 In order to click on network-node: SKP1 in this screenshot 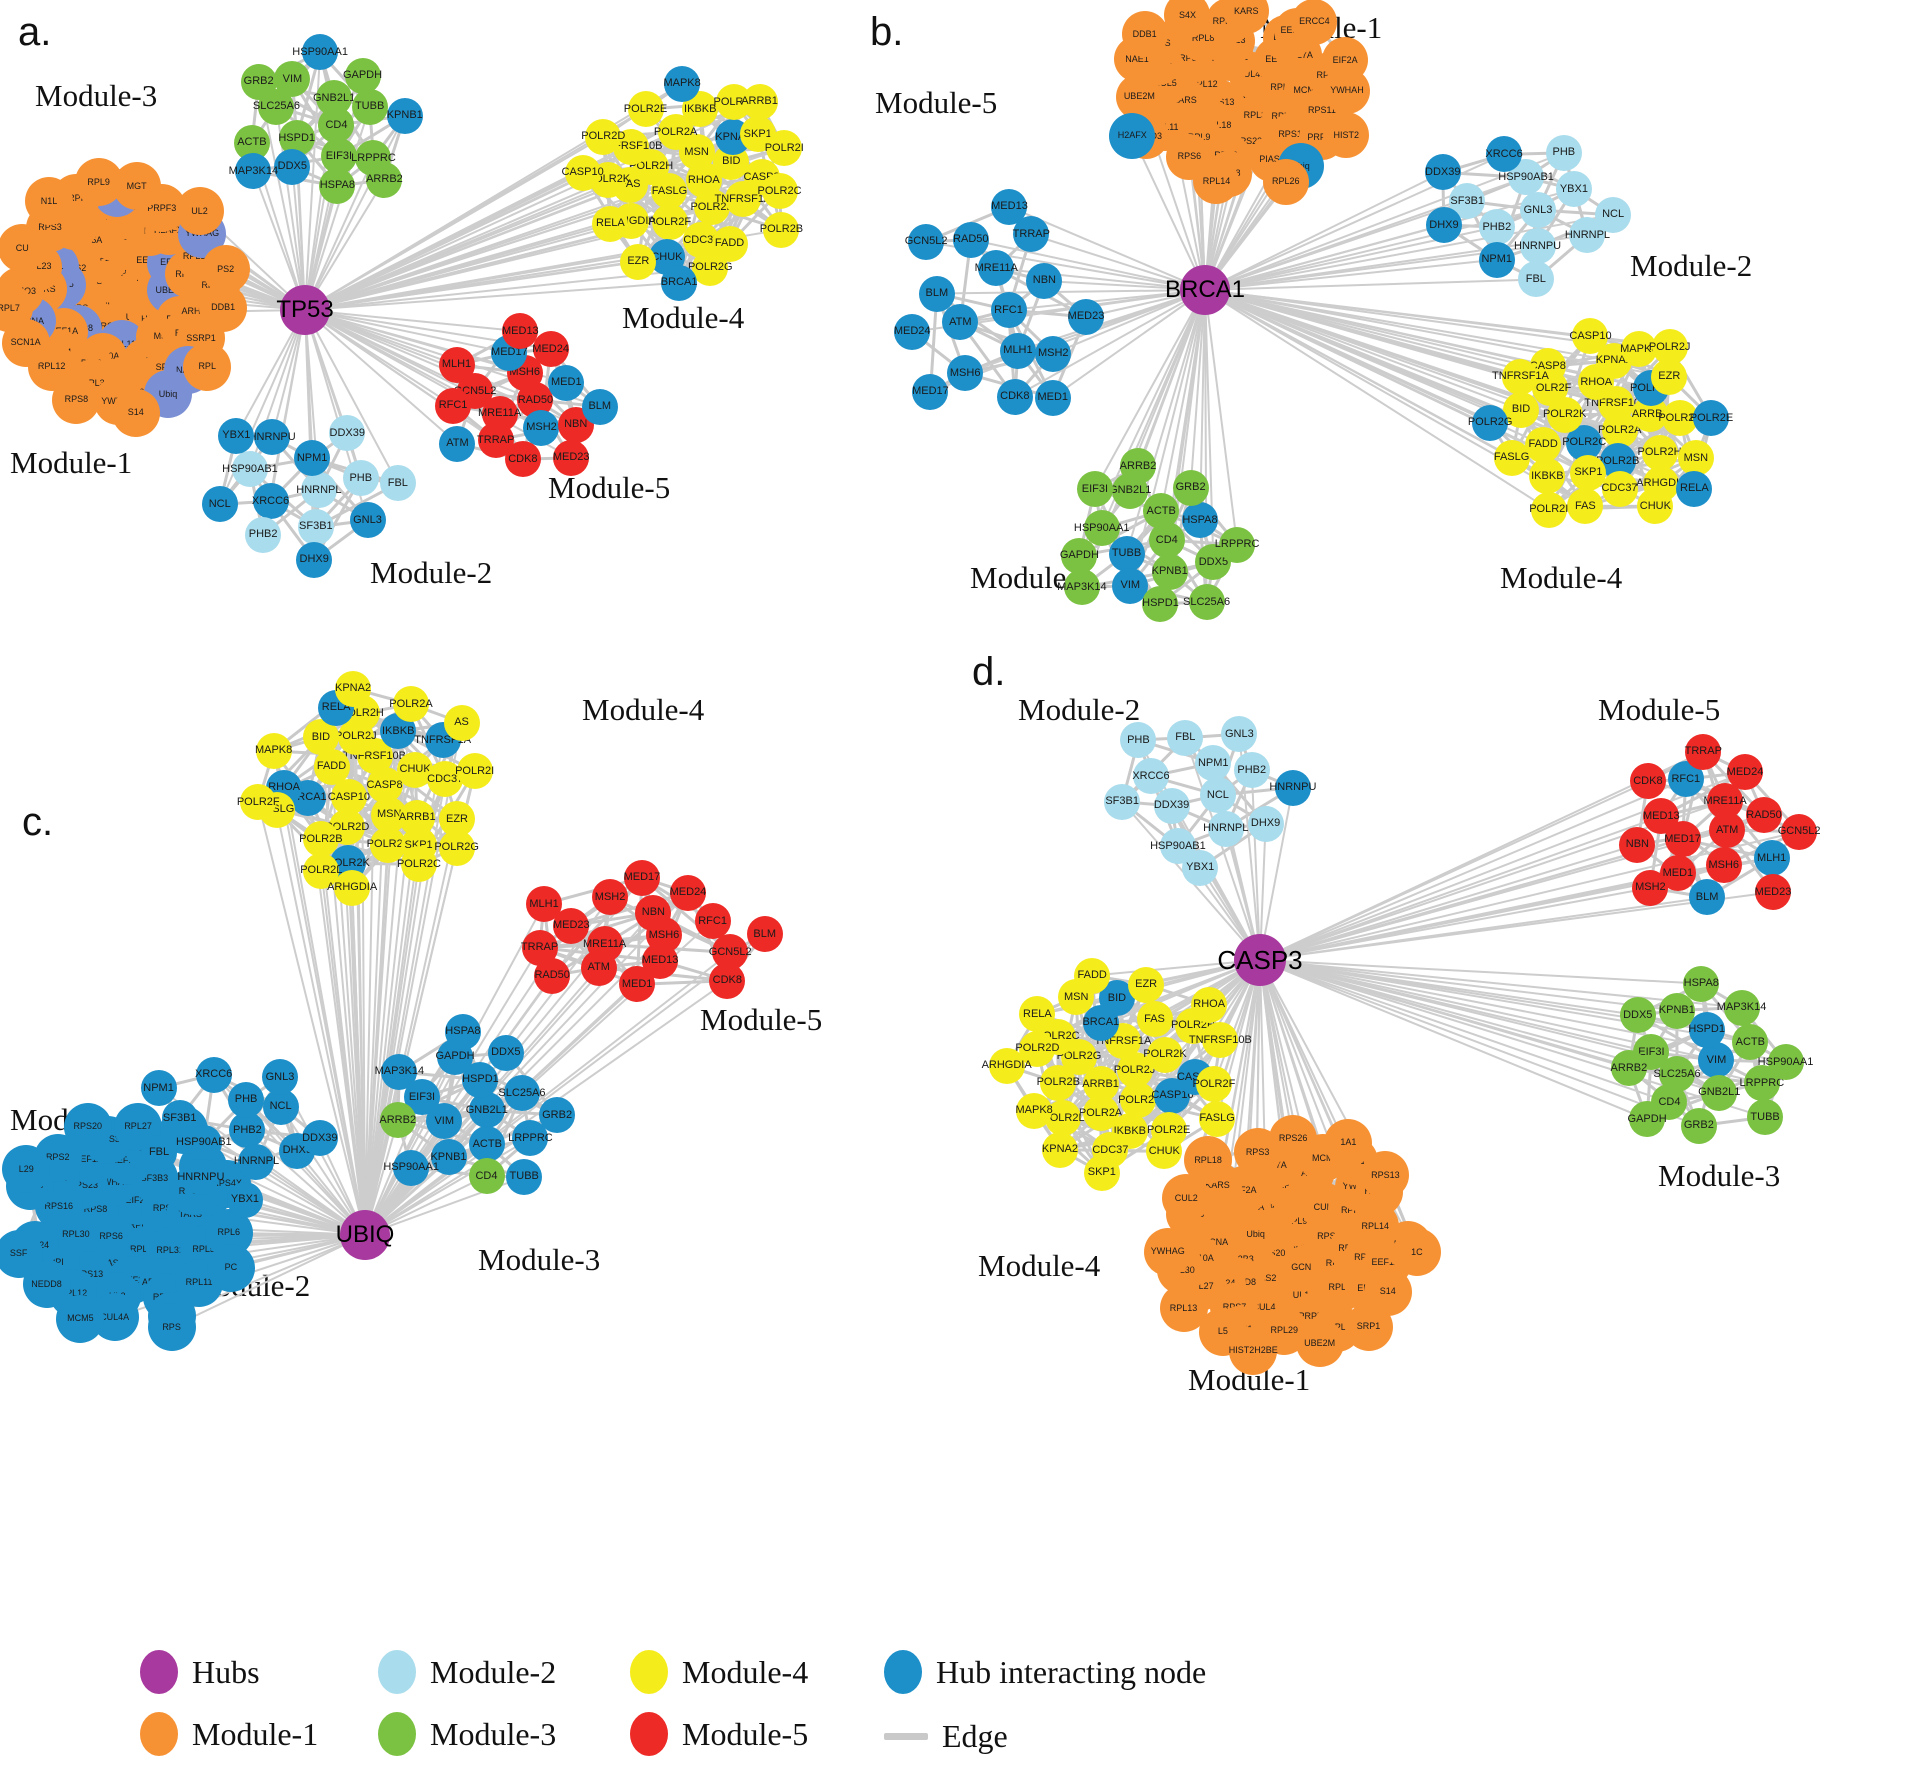, I will do `click(1101, 1172)`.